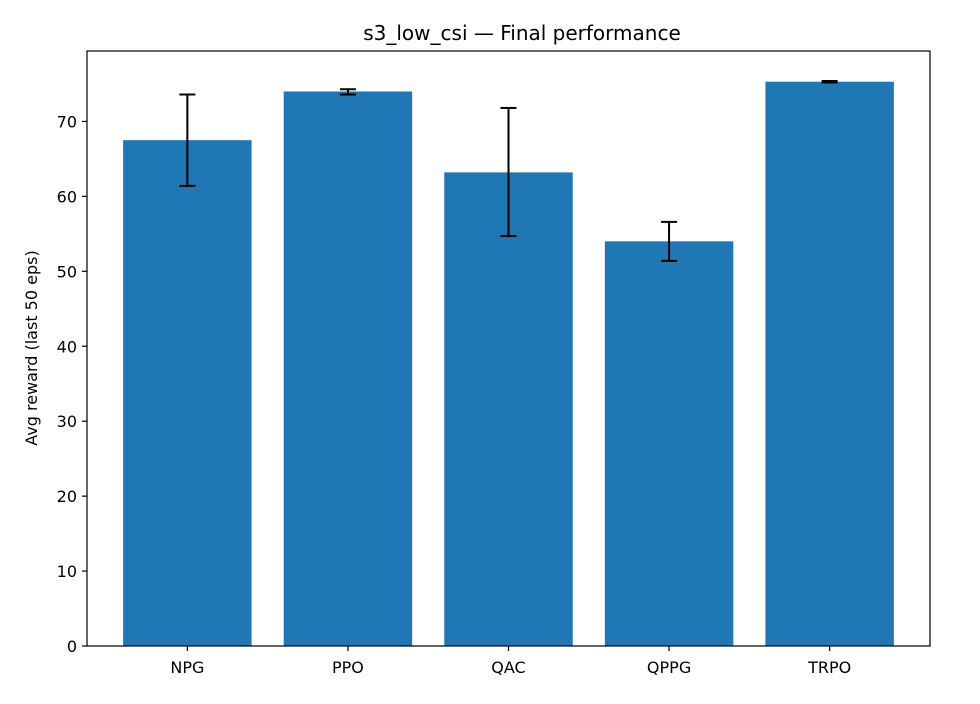 The width and height of the screenshot is (980, 704). What do you see at coordinates (31, 347) in the screenshot?
I see `y-axis-label: Avg reward (last 50 eps)` at bounding box center [31, 347].